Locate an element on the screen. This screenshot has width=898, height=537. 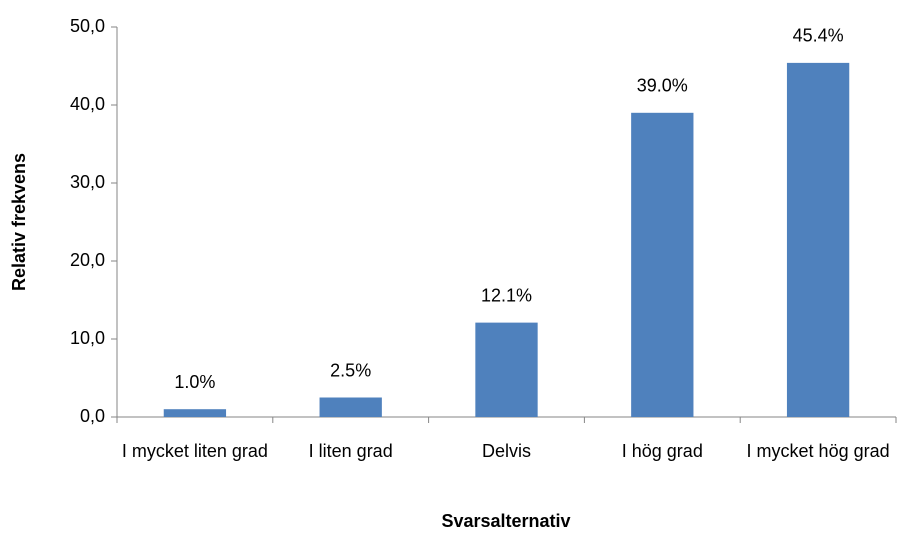
data-label: 12.1% is located at coordinates (506, 295).